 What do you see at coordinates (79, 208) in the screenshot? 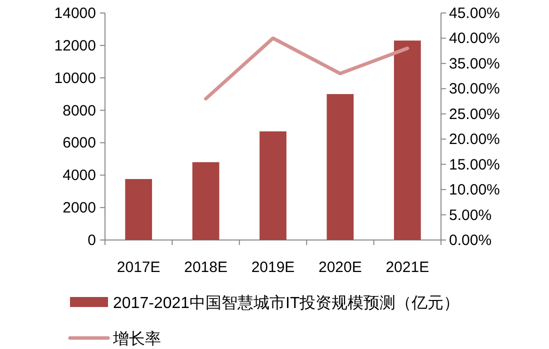
I see `y-tick-label: 2000` at bounding box center [79, 208].